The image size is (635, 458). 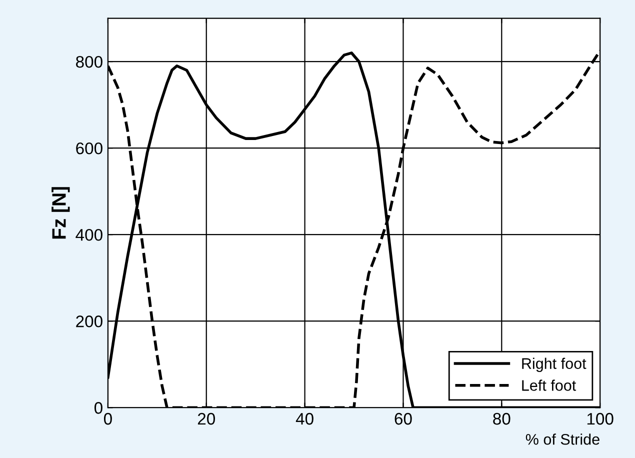 I want to click on x-tick-label: 40, so click(x=305, y=418).